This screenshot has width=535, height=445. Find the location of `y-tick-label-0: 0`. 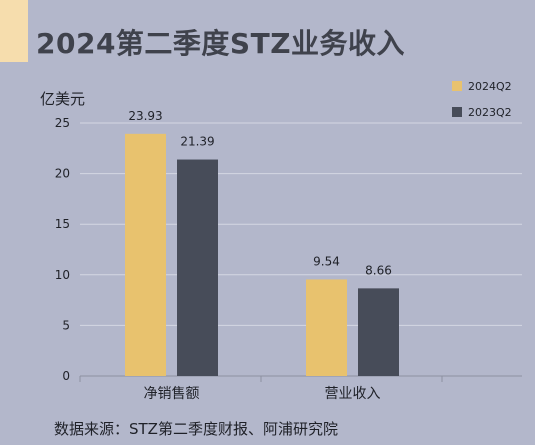

y-tick-label-0: 0 is located at coordinates (66, 376).